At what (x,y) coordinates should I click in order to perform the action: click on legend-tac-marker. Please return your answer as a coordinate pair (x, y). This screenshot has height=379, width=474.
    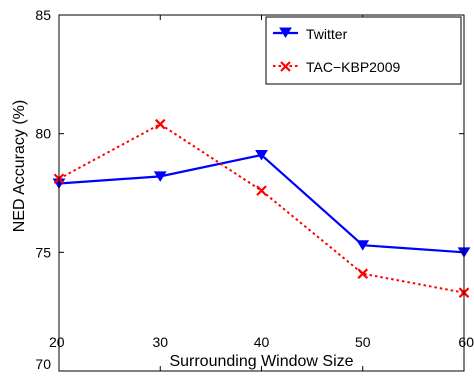
    Looking at the image, I should click on (285, 66).